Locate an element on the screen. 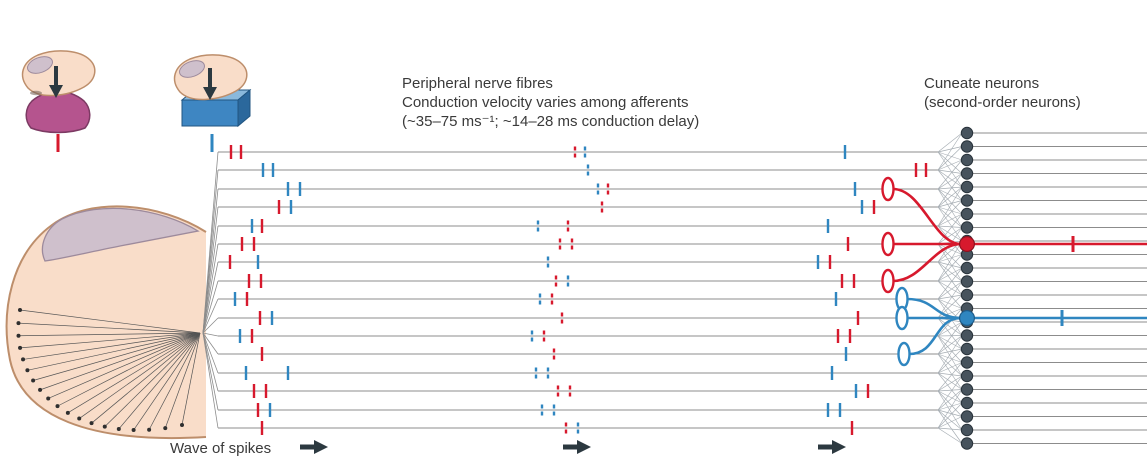  caption-line-2: (second-order neurons) is located at coordinates (1002, 102).